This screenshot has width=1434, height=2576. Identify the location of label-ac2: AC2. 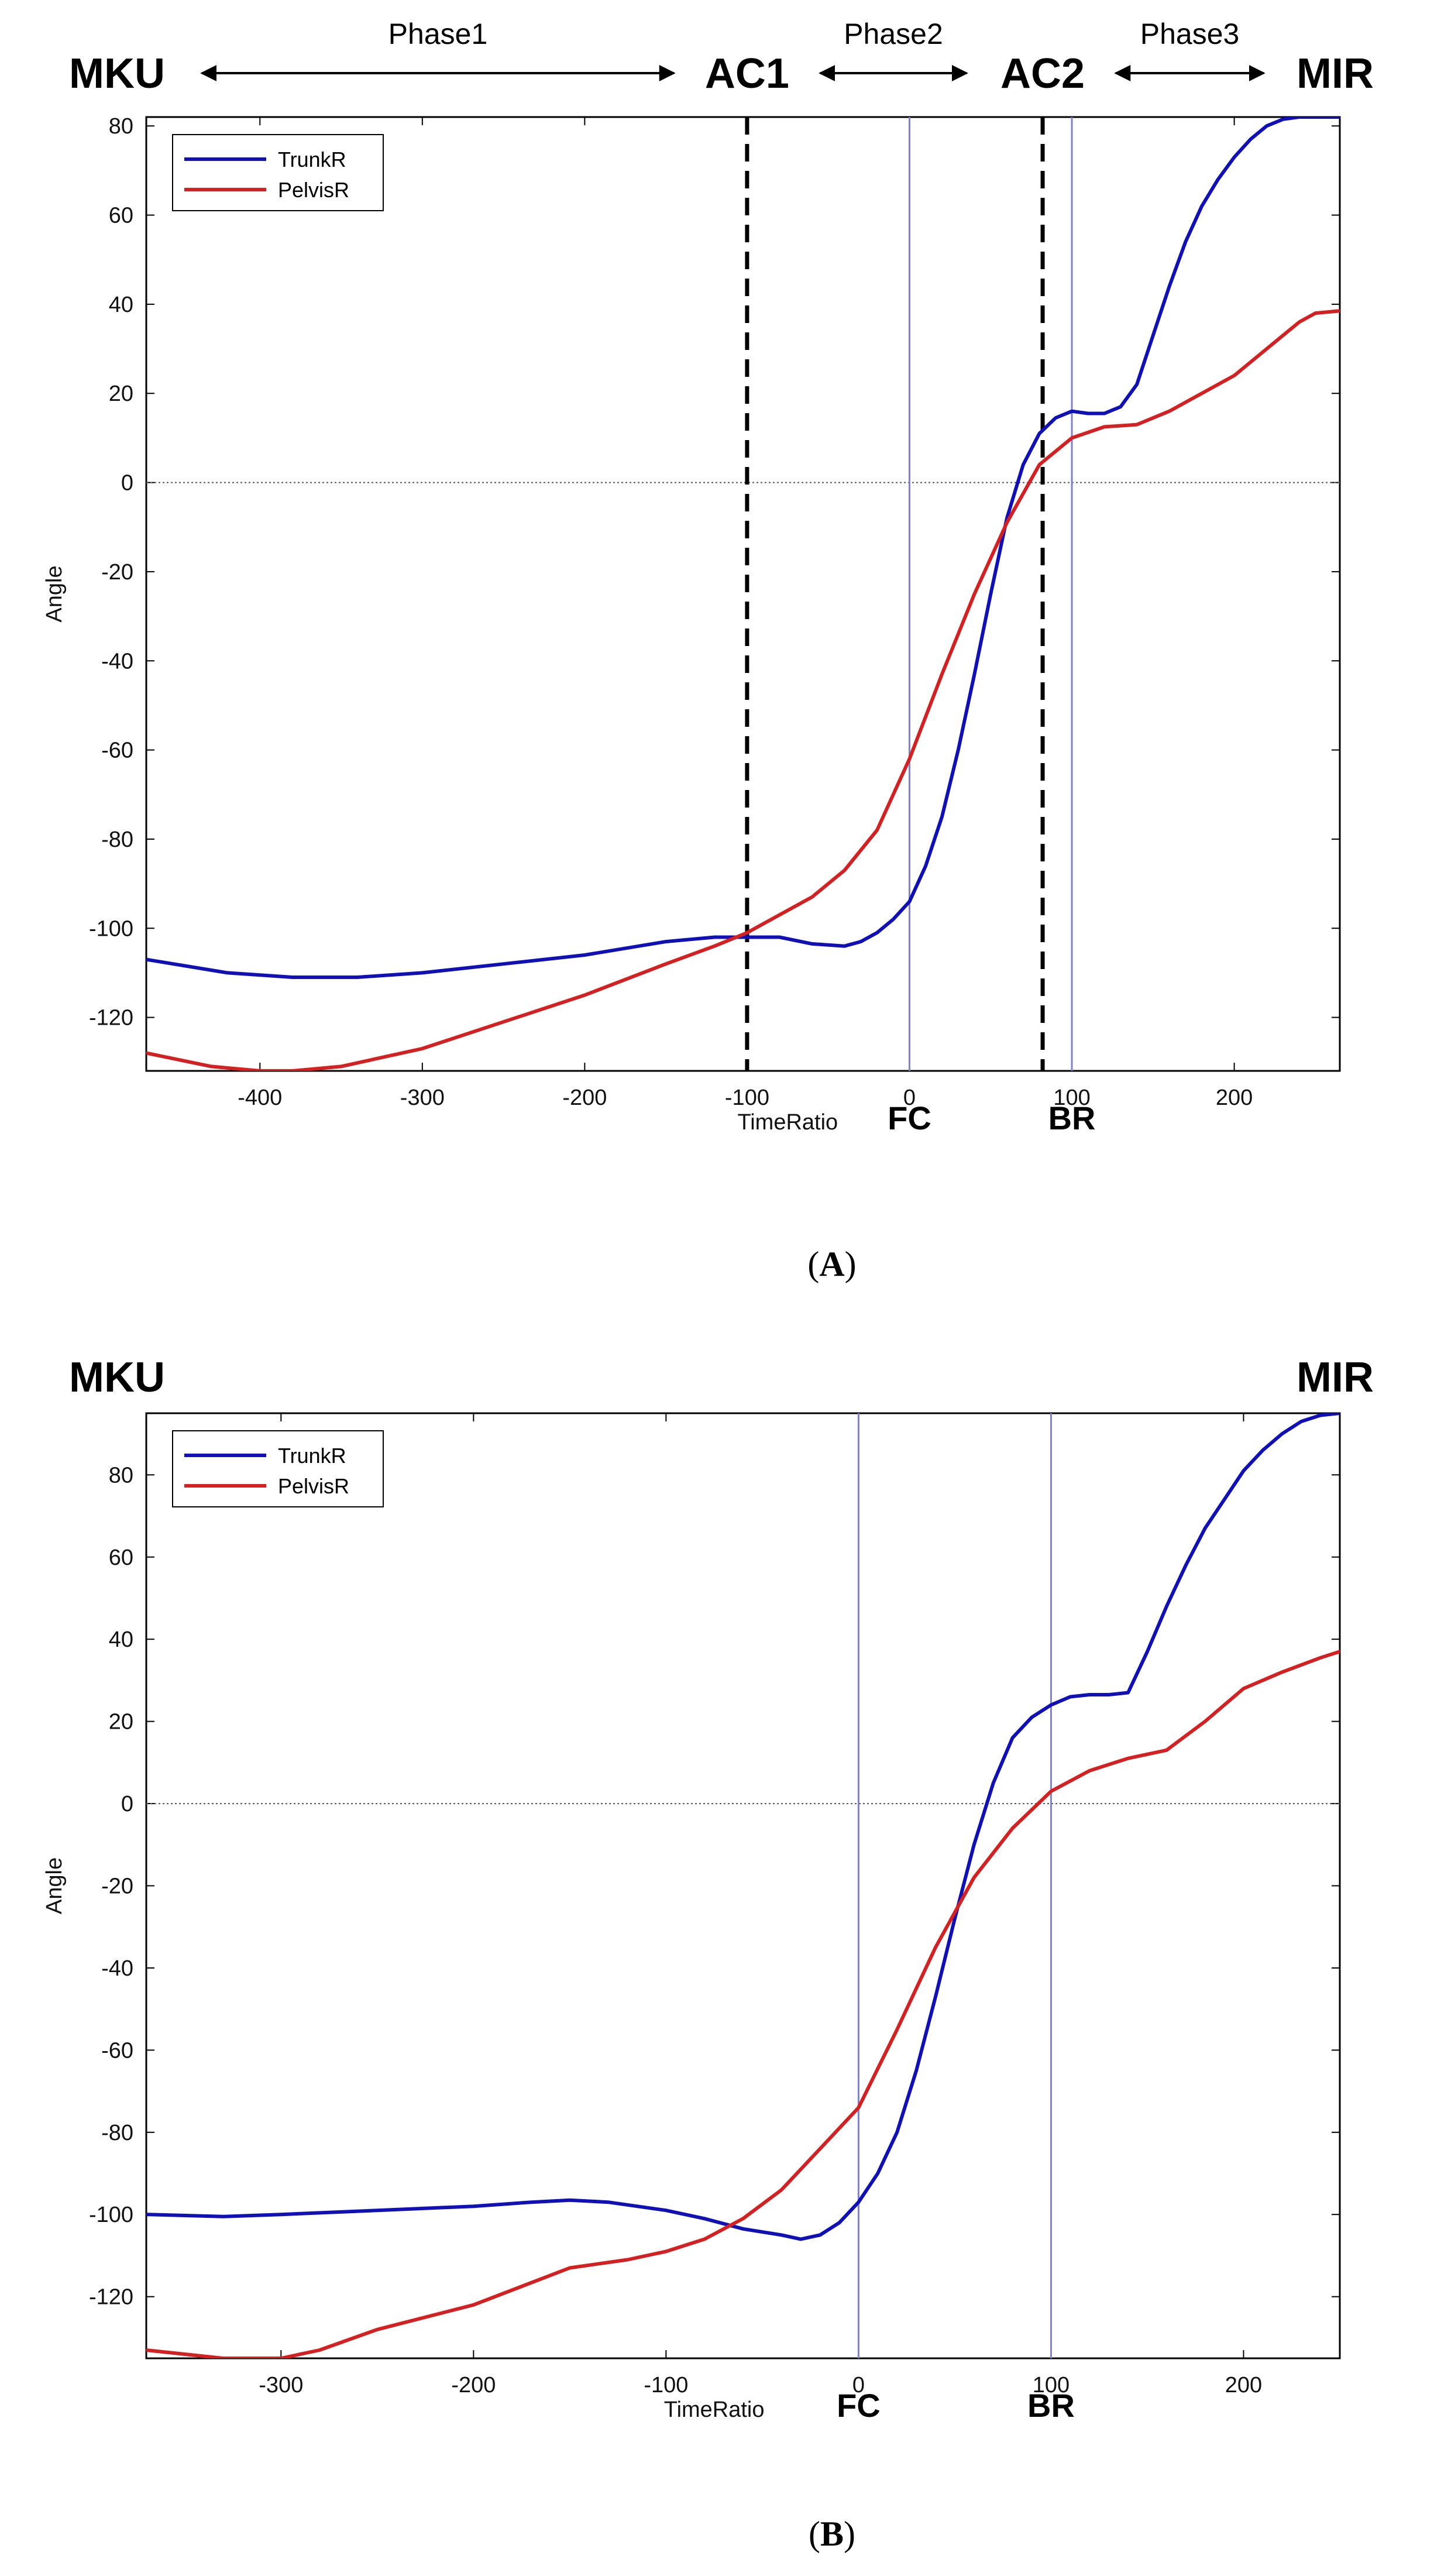
(1042, 74).